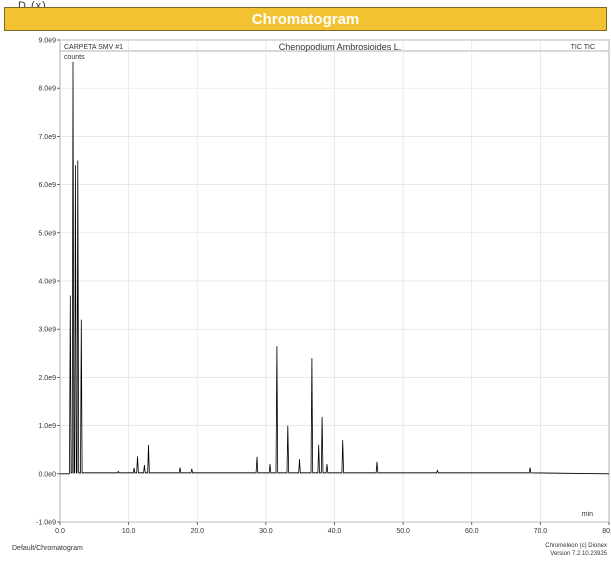 The image size is (611, 562). I want to click on y-tick-label: 1.0e9, so click(47, 426).